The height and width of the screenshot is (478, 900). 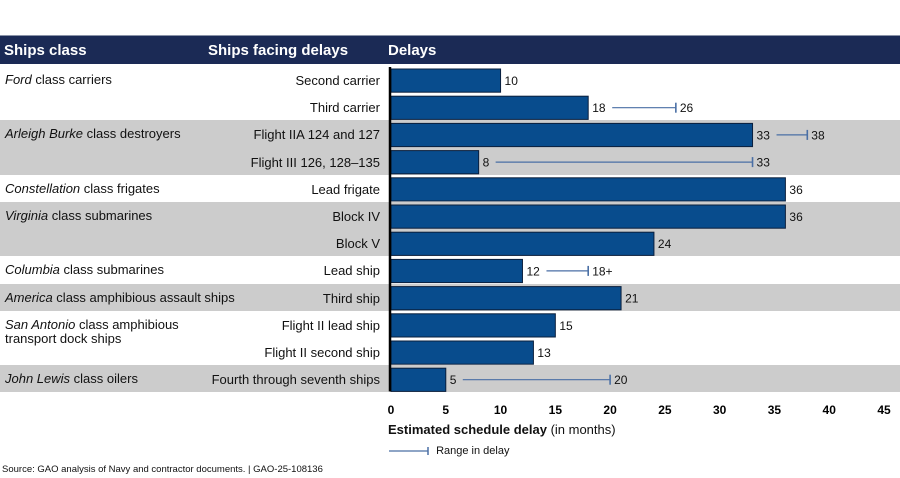 What do you see at coordinates (501, 410) in the screenshot?
I see `x-tick-label: 10` at bounding box center [501, 410].